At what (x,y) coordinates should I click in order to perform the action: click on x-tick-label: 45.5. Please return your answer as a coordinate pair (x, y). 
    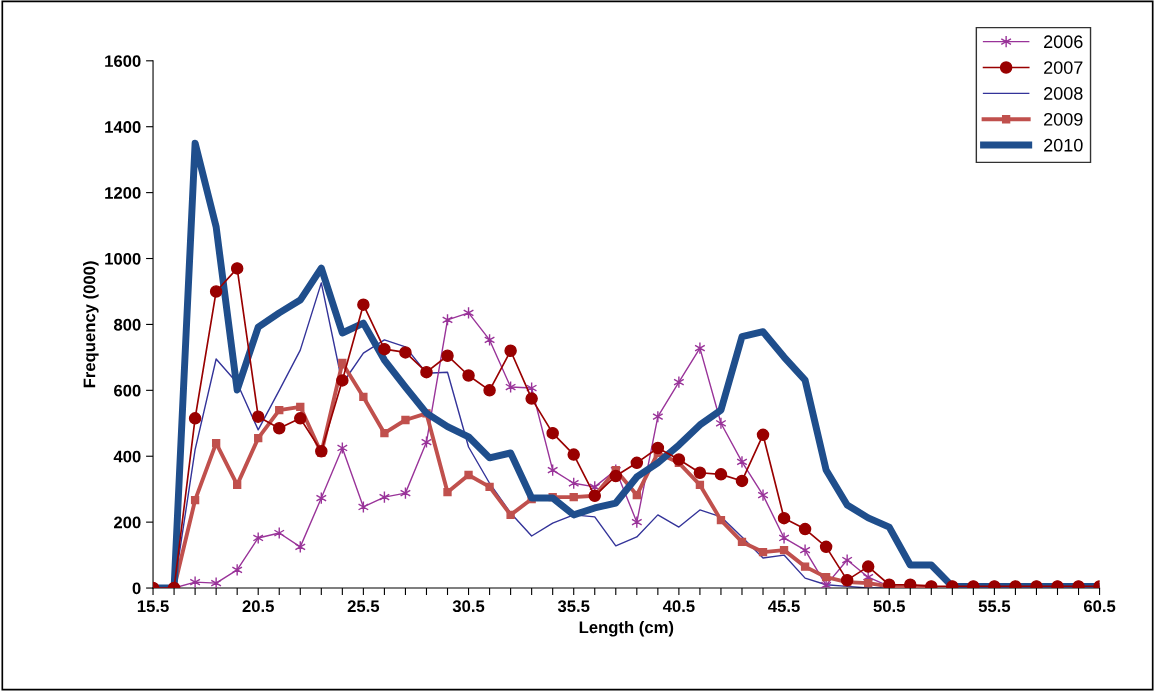
    Looking at the image, I should click on (784, 606).